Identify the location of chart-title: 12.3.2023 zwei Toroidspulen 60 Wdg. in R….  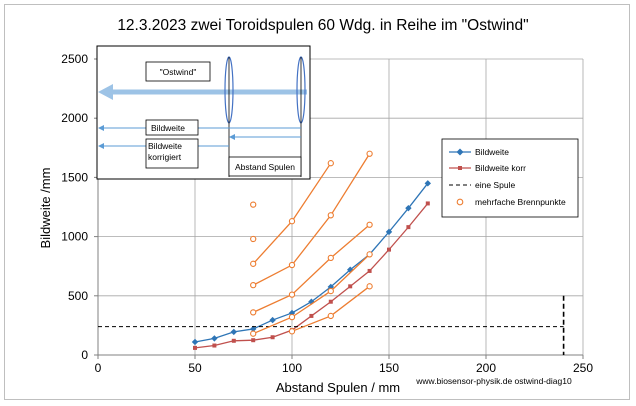
(322, 25).